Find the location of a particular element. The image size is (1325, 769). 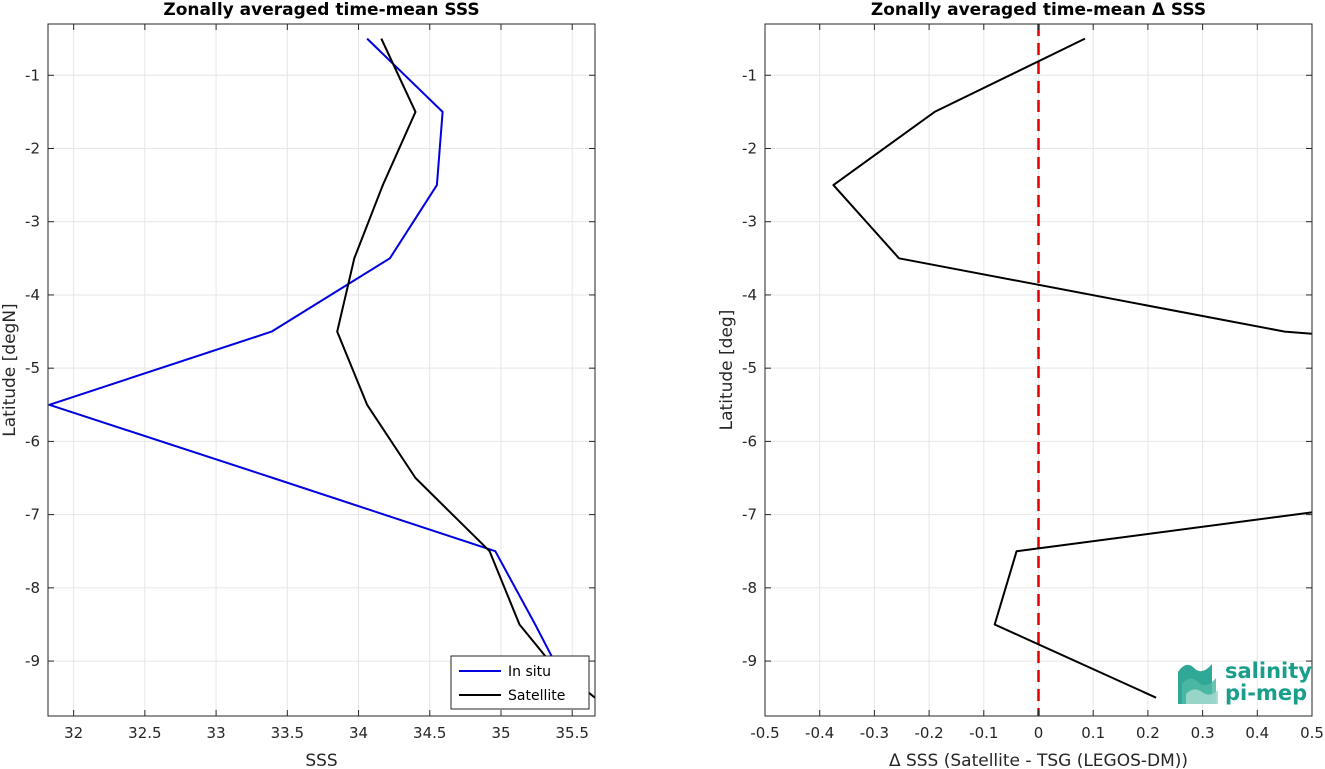

x-tick-label: -0.3 is located at coordinates (874, 733).